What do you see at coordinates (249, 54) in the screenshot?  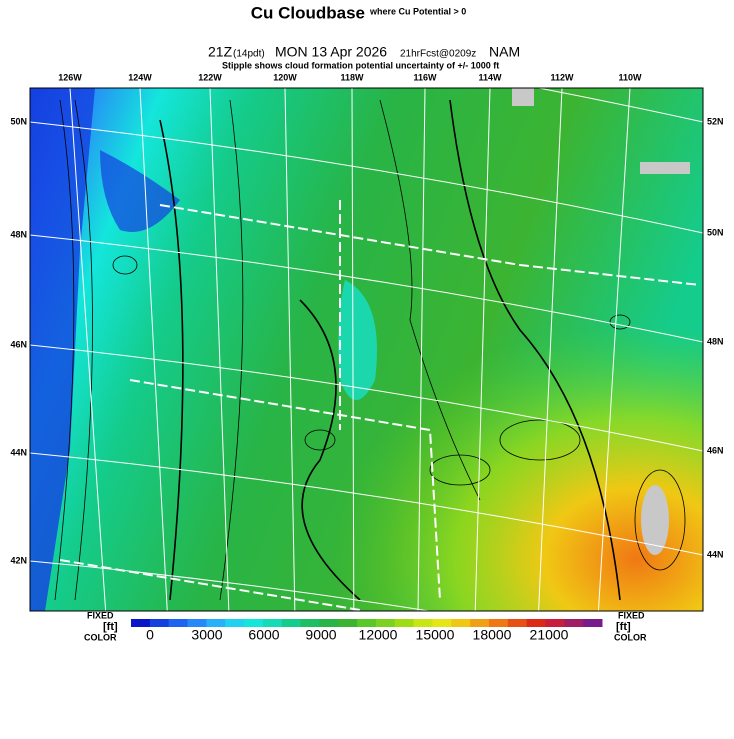 I see `local-time: (14pdt)` at bounding box center [249, 54].